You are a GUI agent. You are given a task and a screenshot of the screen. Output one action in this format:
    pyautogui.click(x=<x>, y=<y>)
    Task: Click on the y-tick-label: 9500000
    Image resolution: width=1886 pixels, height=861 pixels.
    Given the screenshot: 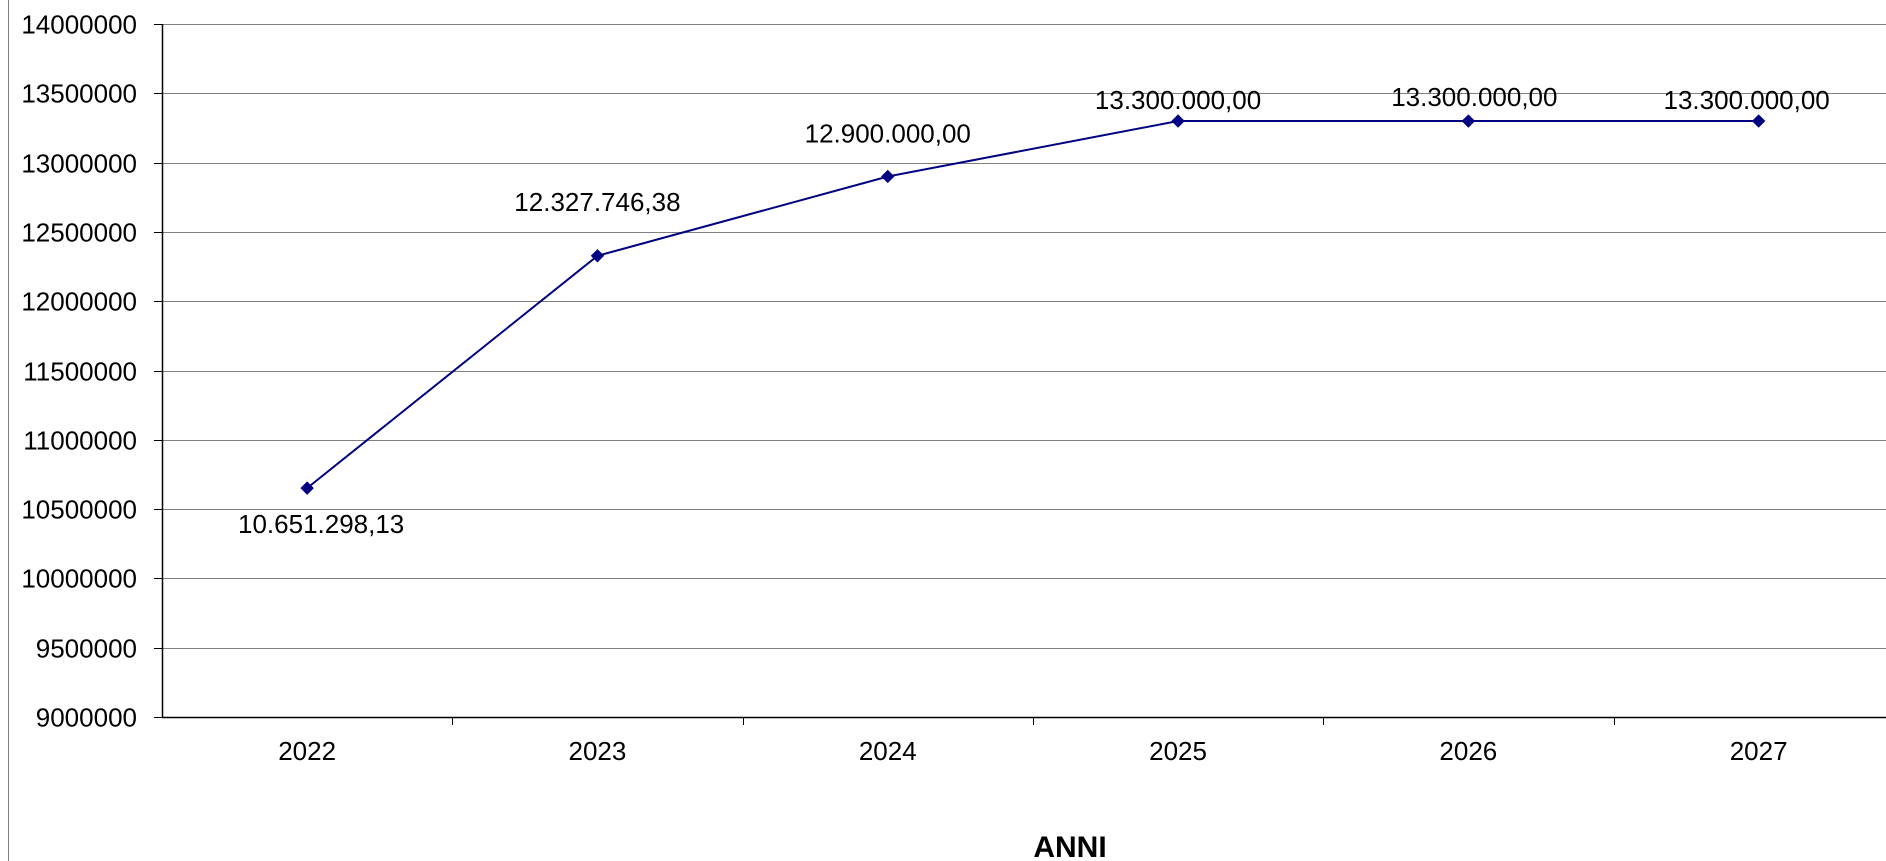 What is the action you would take?
    pyautogui.click(x=86, y=649)
    